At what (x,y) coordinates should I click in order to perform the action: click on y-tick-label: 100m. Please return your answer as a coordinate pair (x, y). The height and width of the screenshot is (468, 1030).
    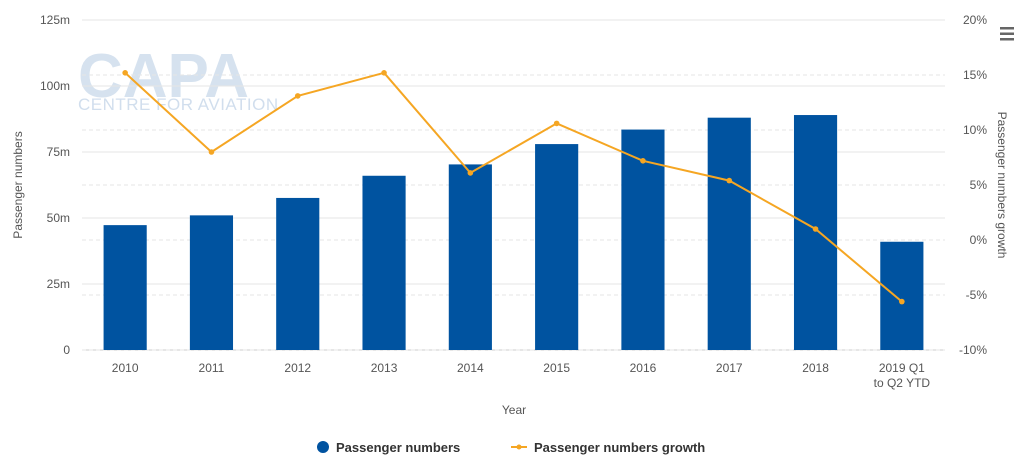
    Looking at the image, I should click on (55, 86).